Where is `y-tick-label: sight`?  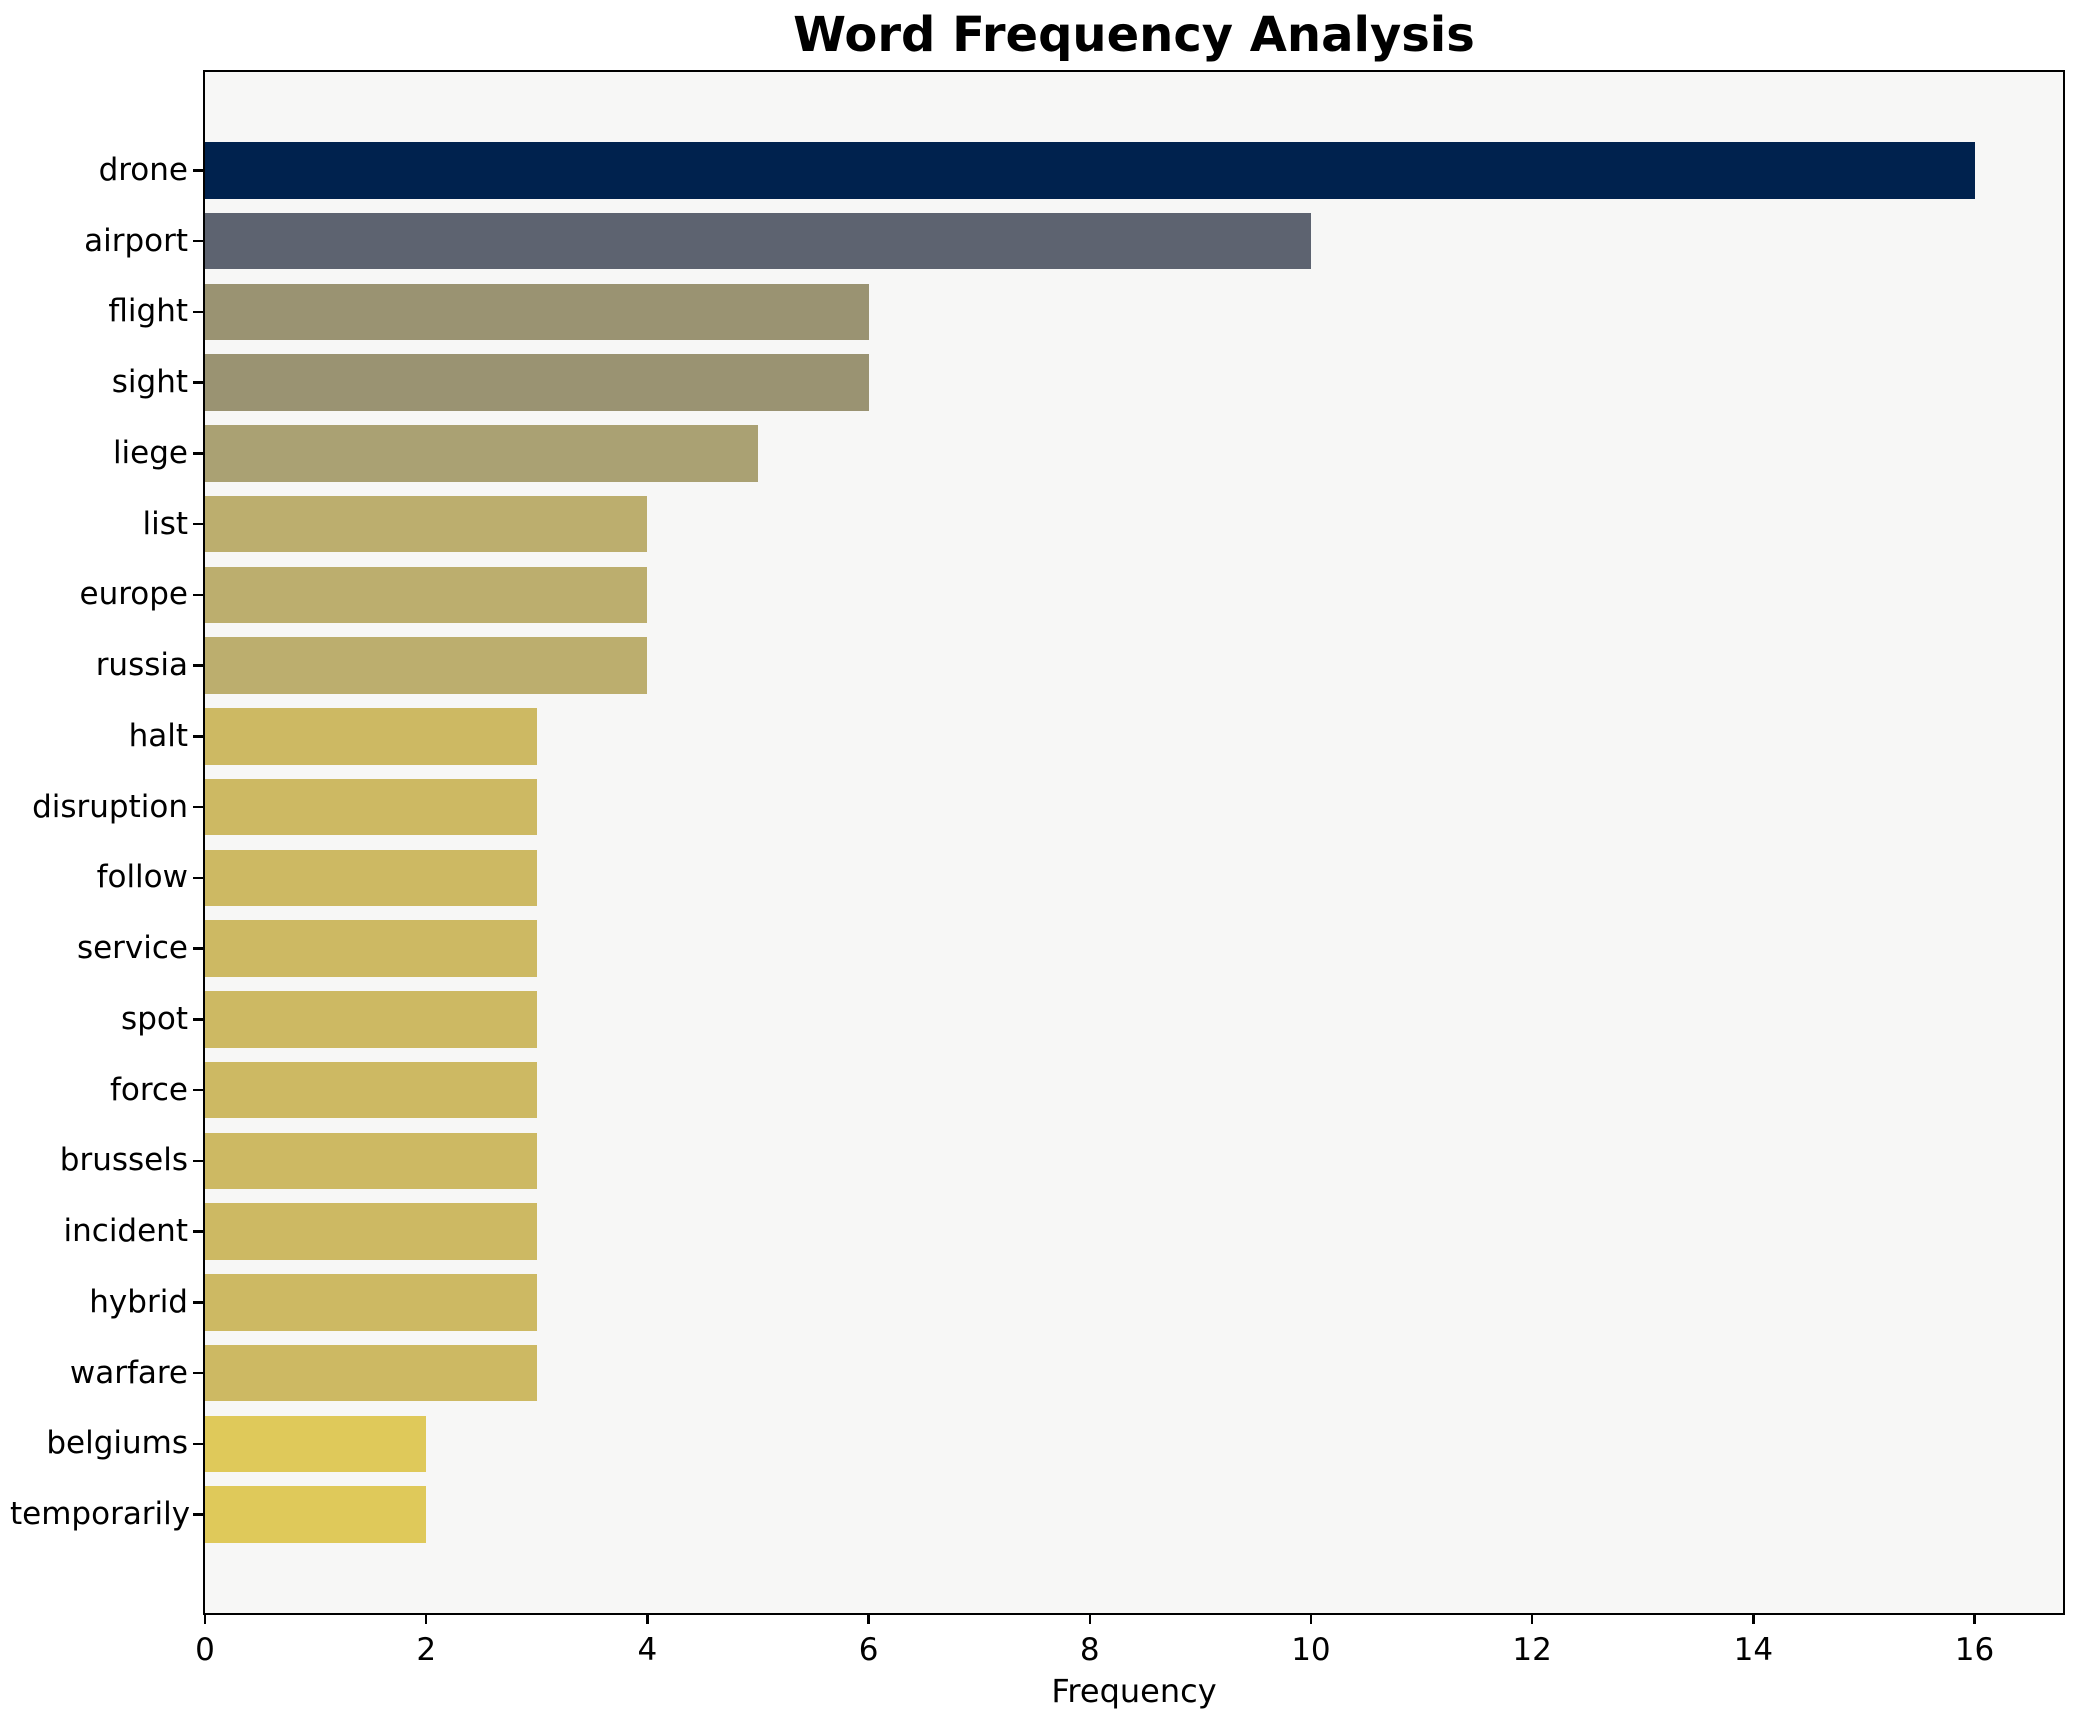
y-tick-label: sight is located at coordinates (149, 382).